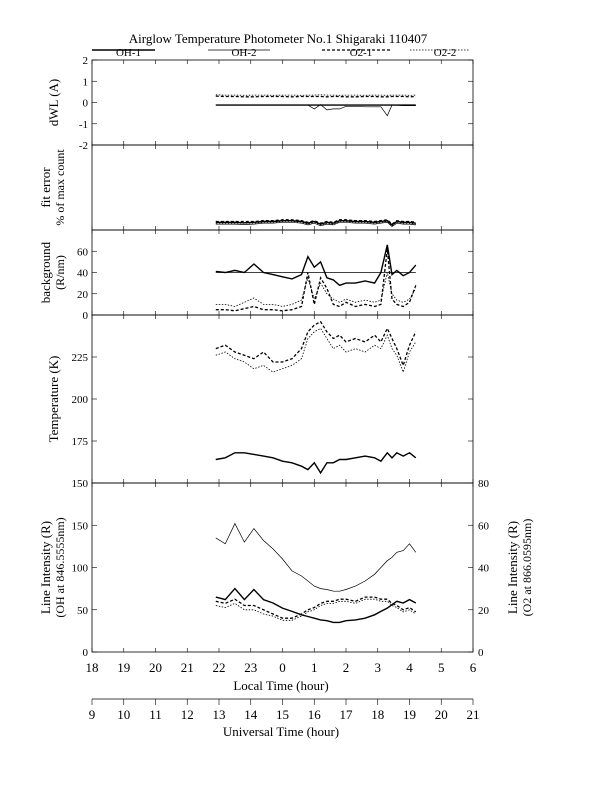 The width and height of the screenshot is (612, 792). I want to click on universal-time-tick-label: 18, so click(377, 714).